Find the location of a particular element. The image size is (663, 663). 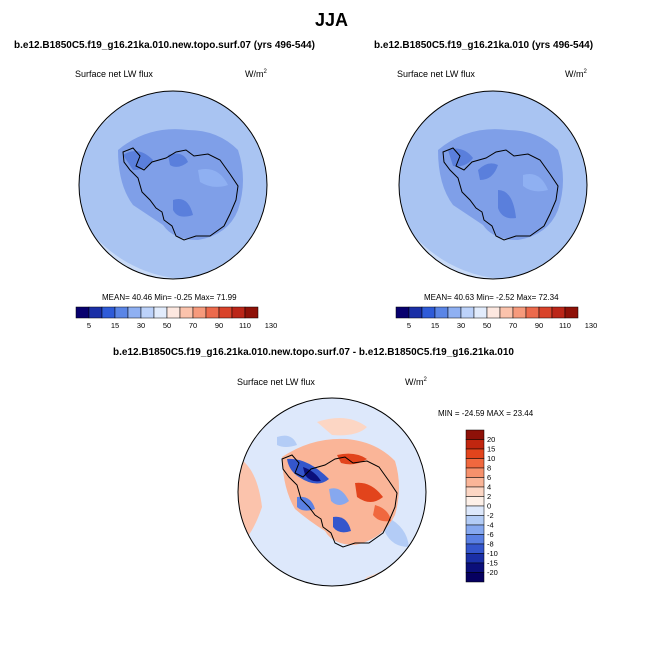

main-title: JJA is located at coordinates (331, 20).